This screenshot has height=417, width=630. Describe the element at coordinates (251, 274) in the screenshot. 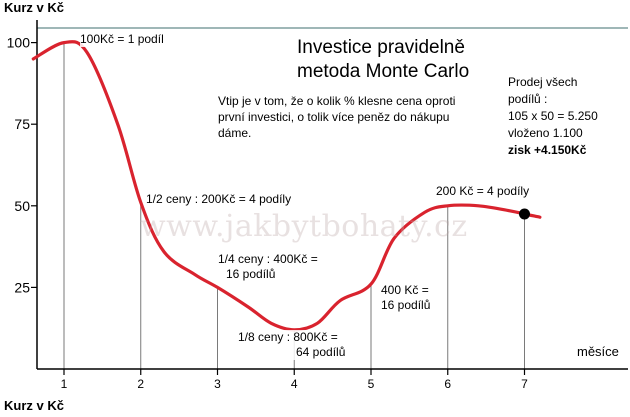

I see `annotation-point-3-line-2: 16 podílů` at that location.